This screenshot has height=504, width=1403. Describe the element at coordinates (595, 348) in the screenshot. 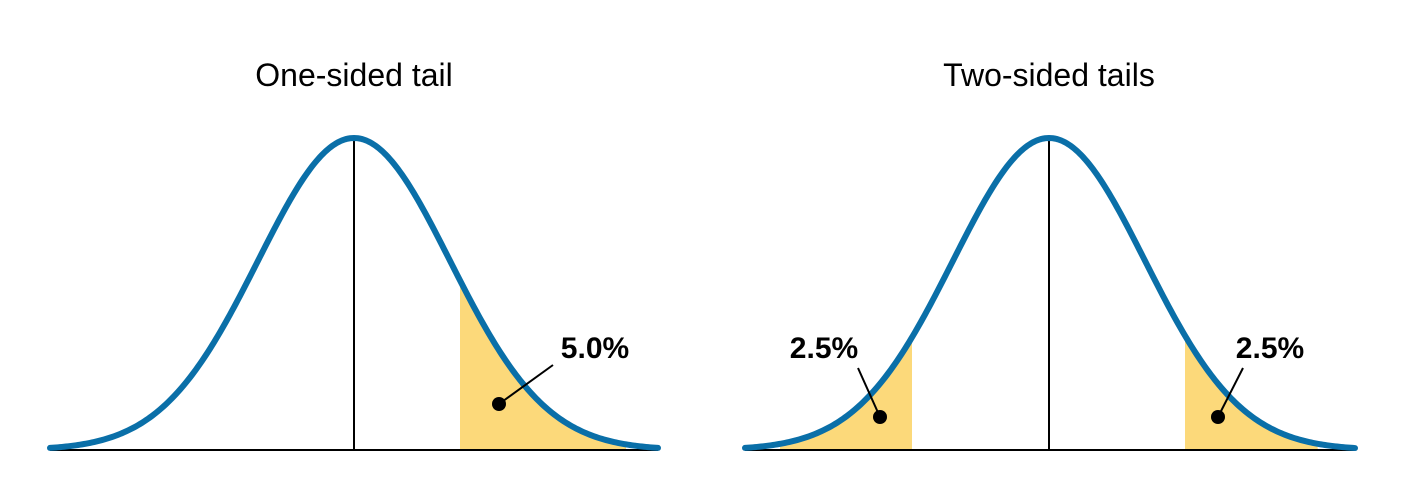

I see `tail-label: 5.0%` at that location.